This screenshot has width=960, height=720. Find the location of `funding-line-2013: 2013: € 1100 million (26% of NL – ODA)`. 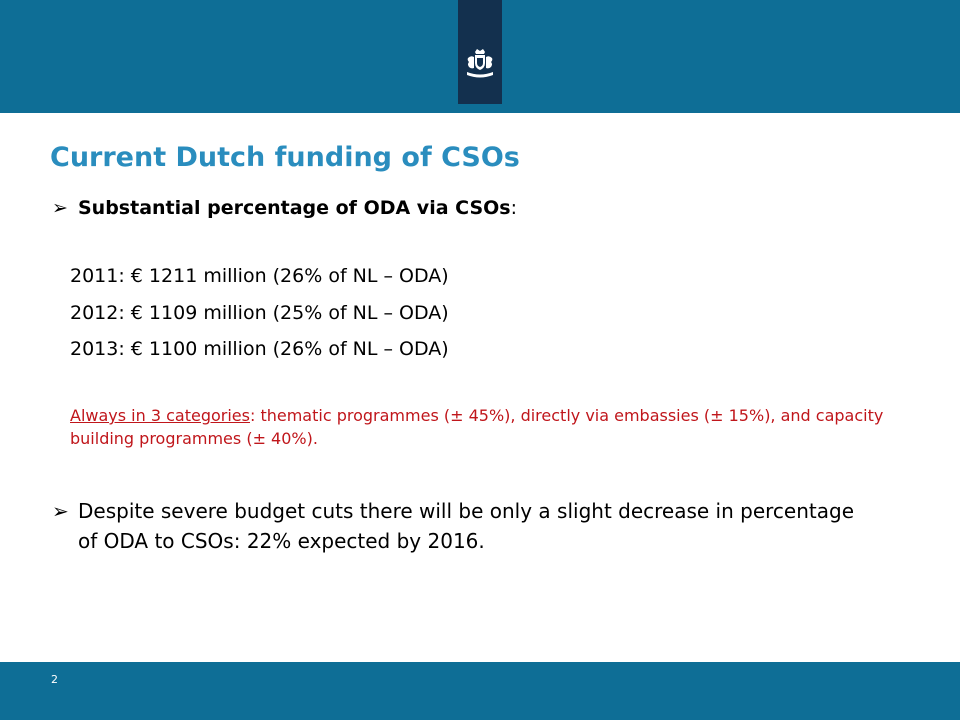

funding-line-2013: 2013: € 1100 million (26% of NL – ODA) is located at coordinates (259, 349).